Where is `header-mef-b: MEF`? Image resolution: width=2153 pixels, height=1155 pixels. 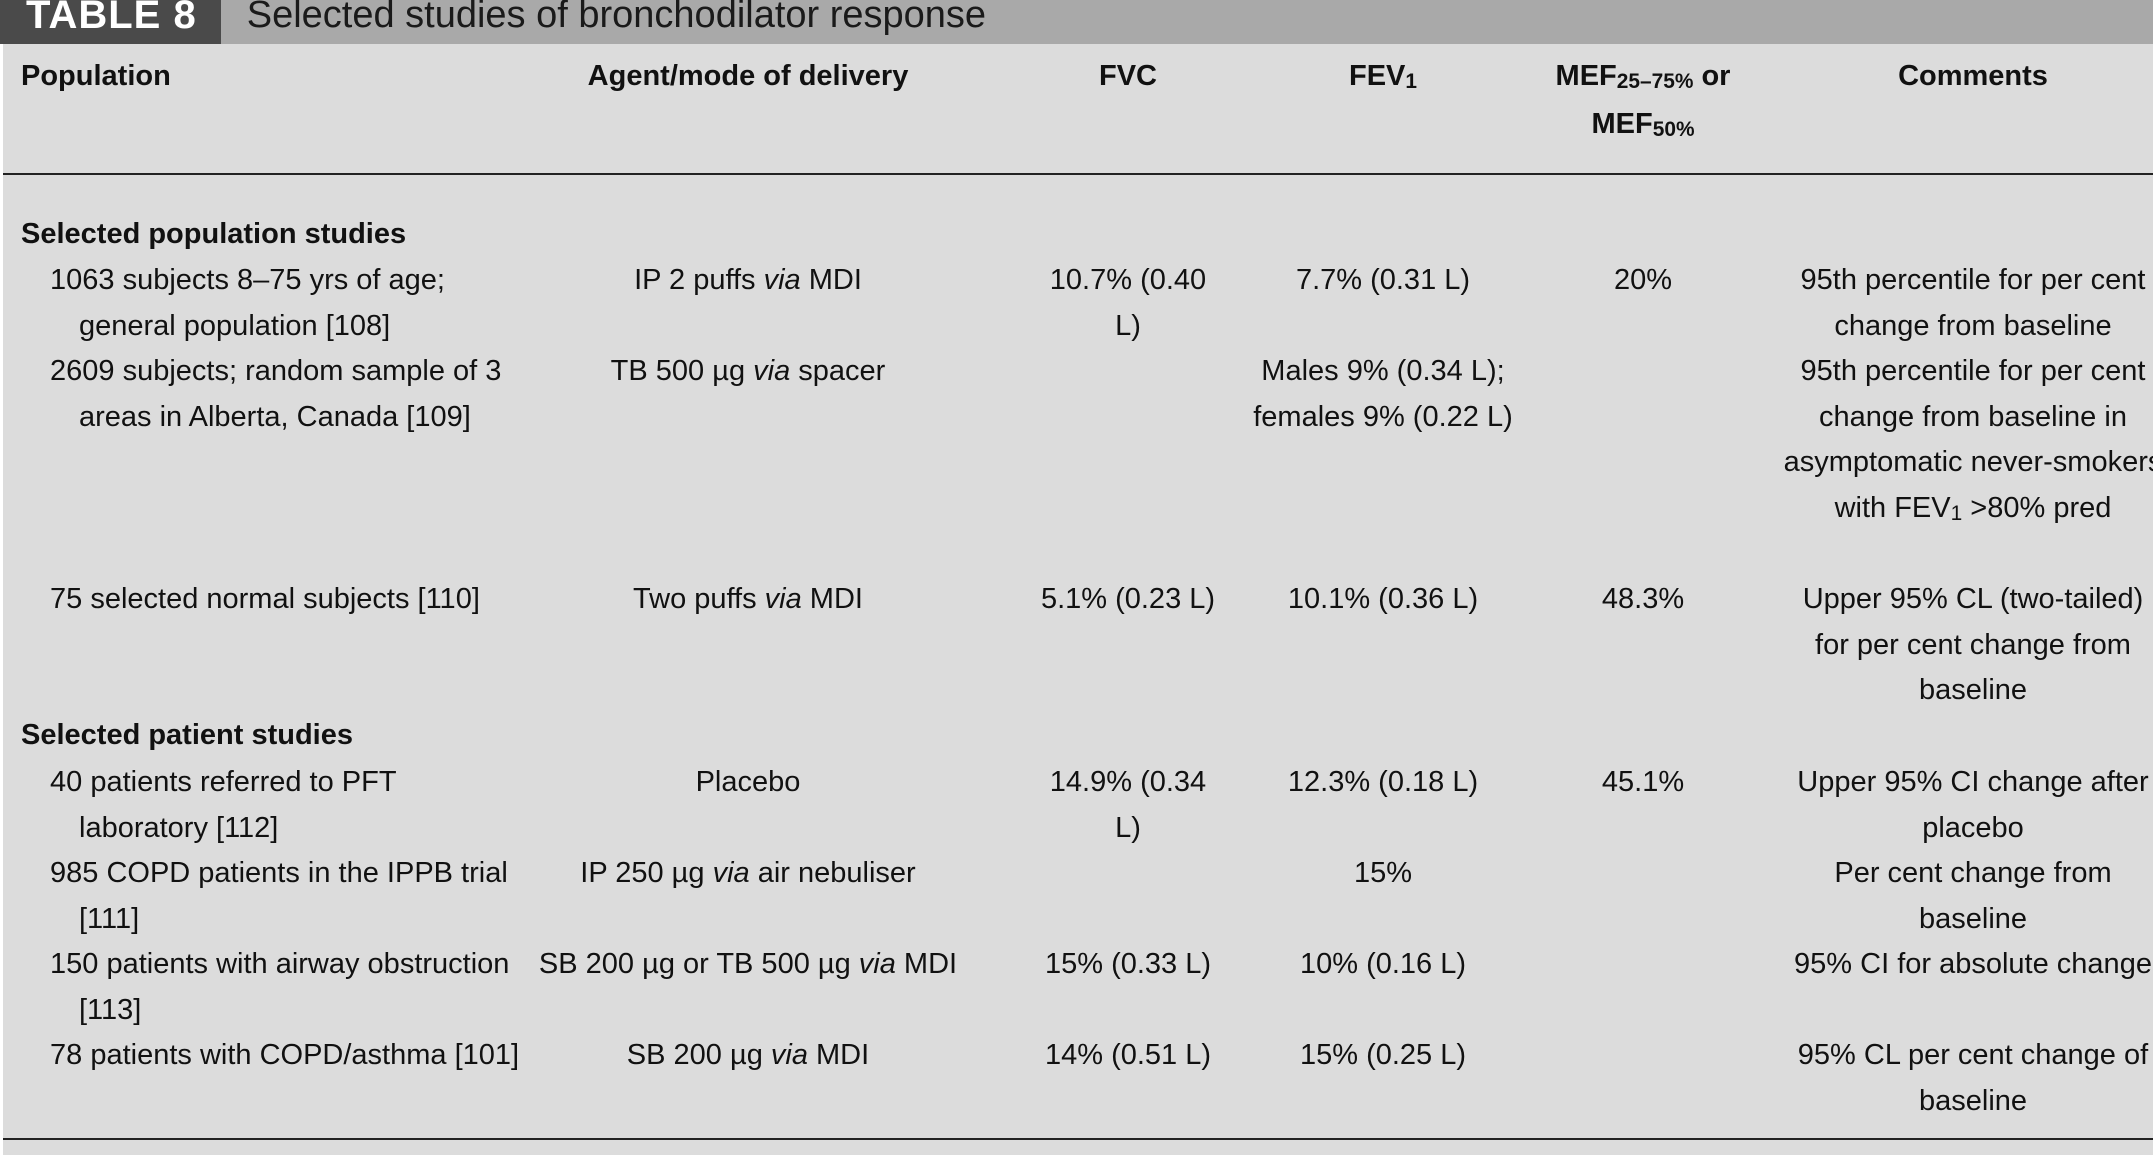
header-mef-b: MEF is located at coordinates (1622, 123).